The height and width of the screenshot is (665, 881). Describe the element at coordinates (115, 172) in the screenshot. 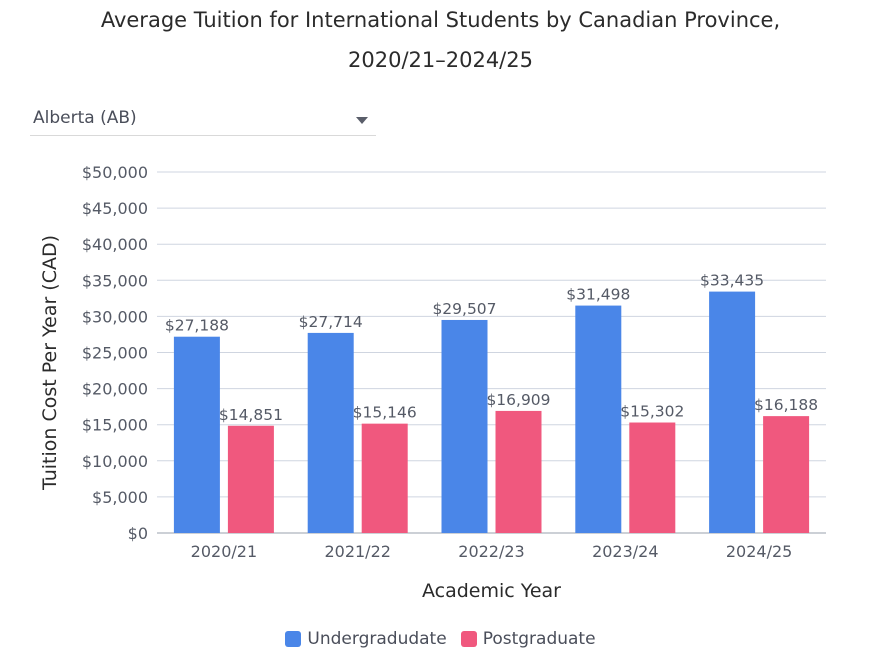

I see `y-tick-label: $50,000` at that location.